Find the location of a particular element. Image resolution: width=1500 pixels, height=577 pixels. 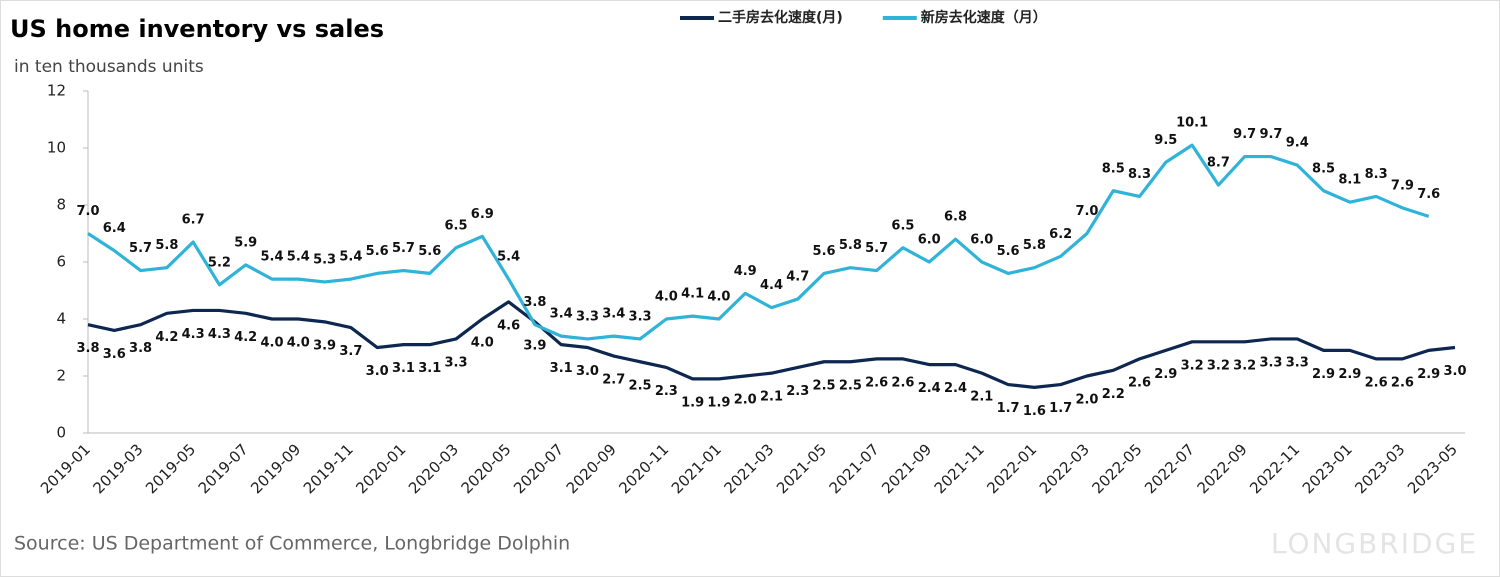

y-tick-label: 12 is located at coordinates (56, 91).